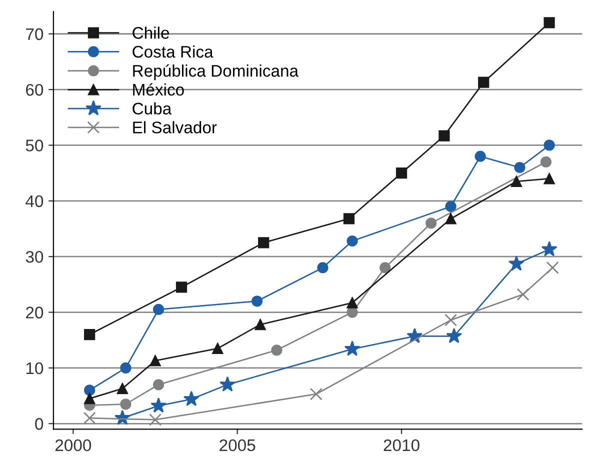 This screenshot has width=594, height=464. What do you see at coordinates (158, 89) in the screenshot?
I see `legend-label: México` at bounding box center [158, 89].